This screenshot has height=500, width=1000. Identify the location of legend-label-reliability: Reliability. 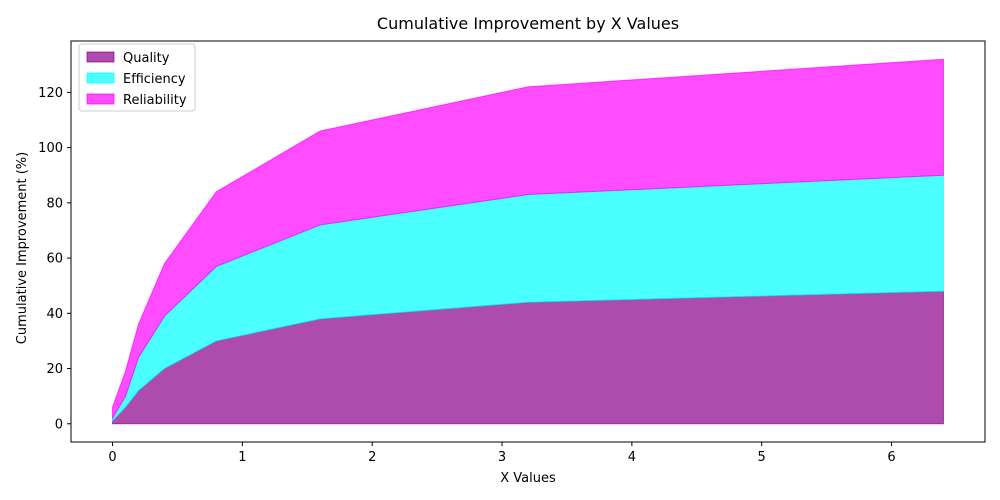
(155, 100).